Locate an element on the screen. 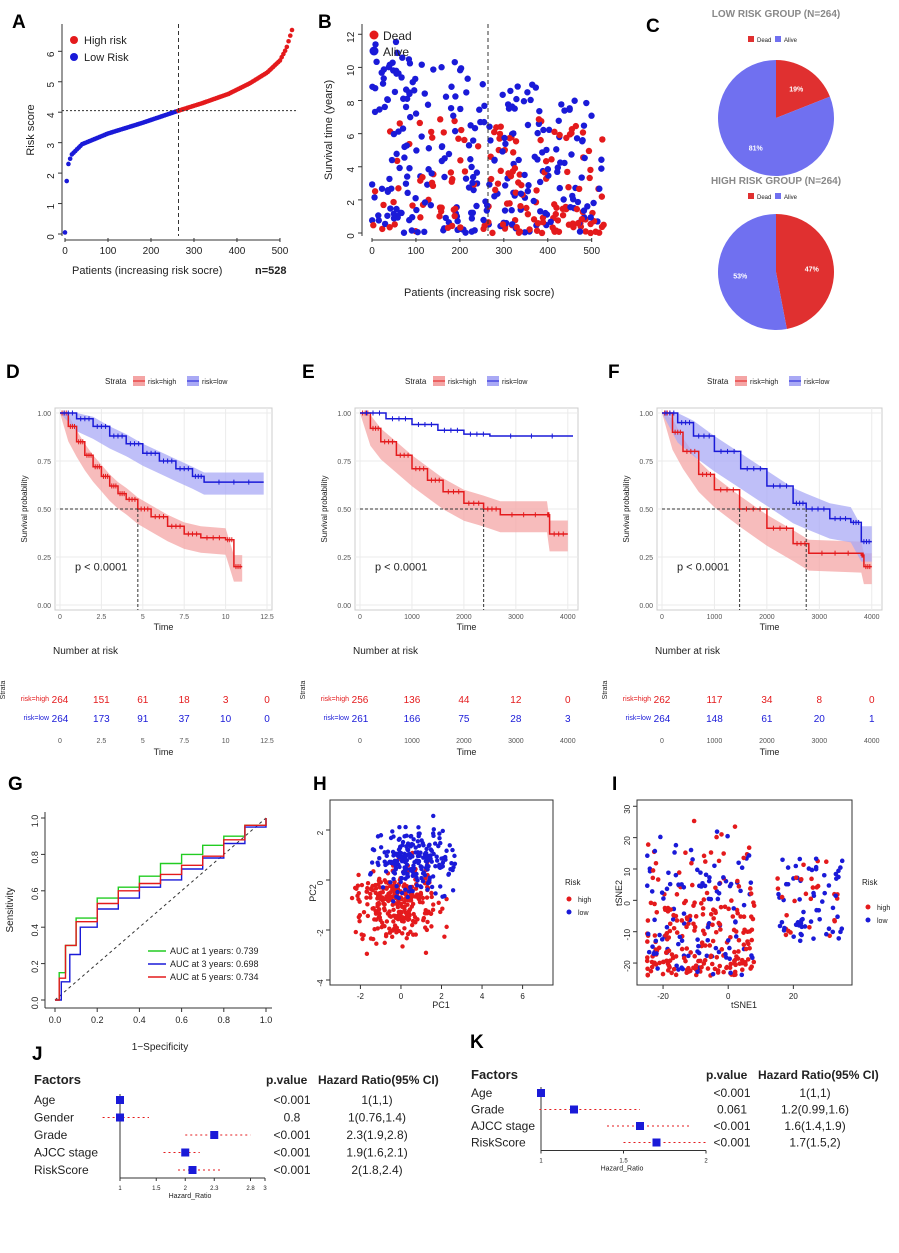  risk-table-value: 151 is located at coordinates (101, 700).